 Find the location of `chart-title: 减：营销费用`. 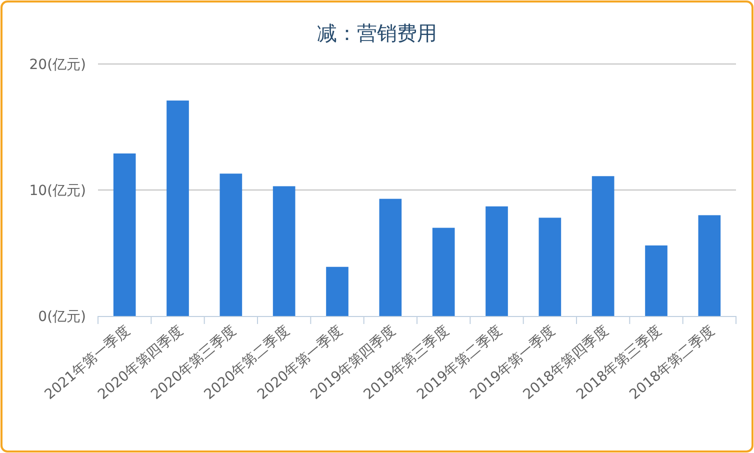

chart-title: 减：营销费用 is located at coordinates (377, 33).